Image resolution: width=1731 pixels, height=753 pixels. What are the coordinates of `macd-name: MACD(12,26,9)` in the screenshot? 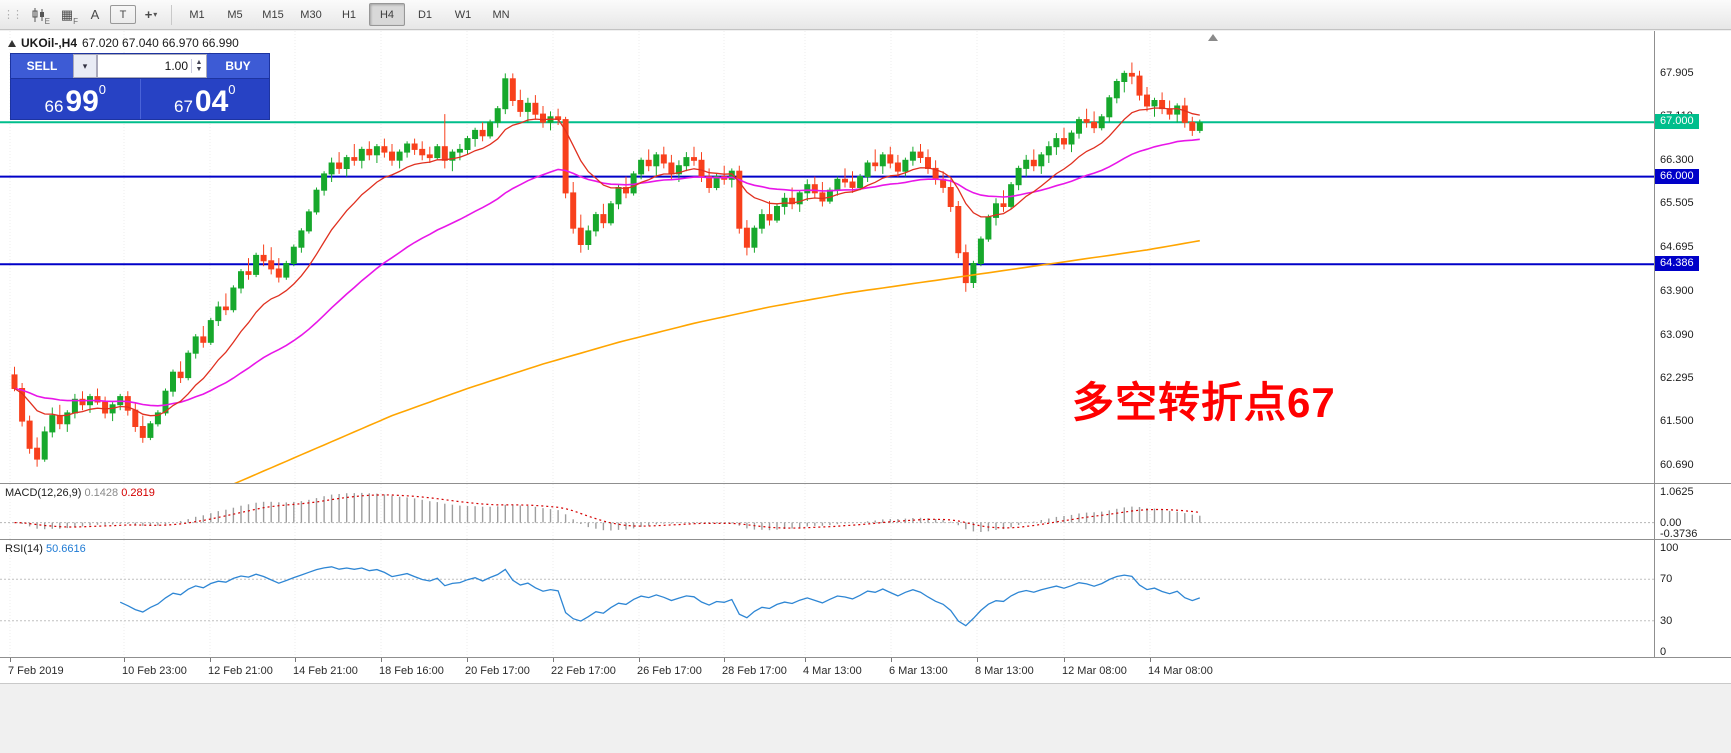 It's located at (43, 493).